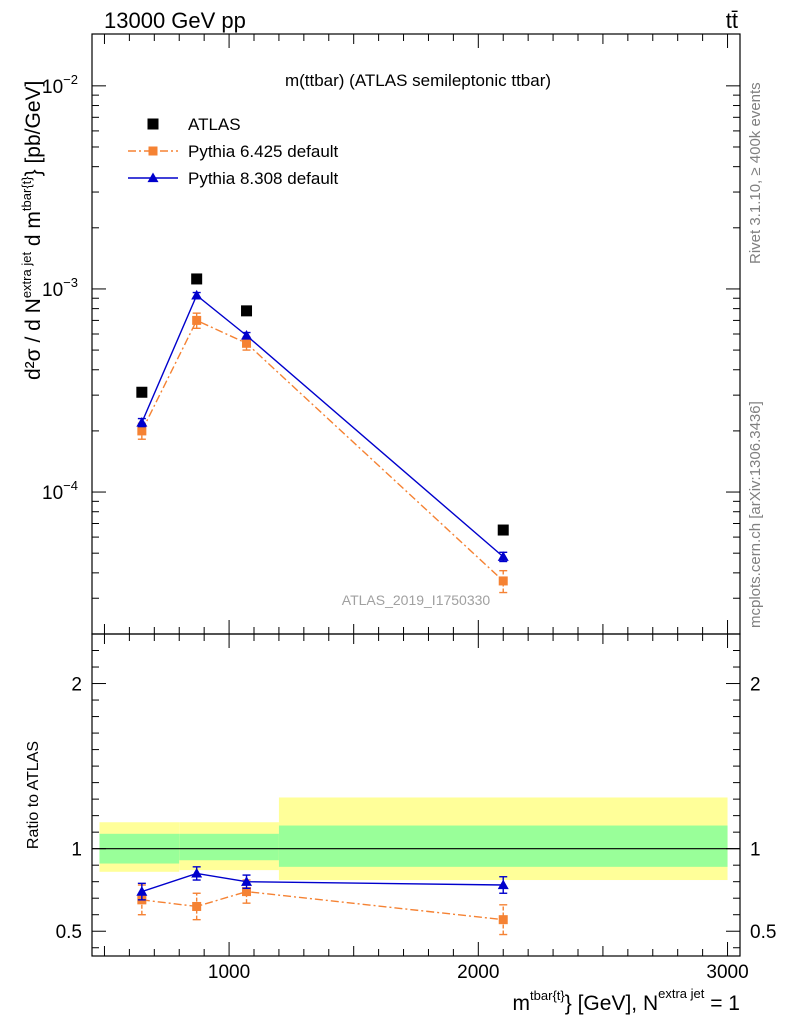 This screenshot has width=786, height=1024. Describe the element at coordinates (416, 600) in the screenshot. I see `analysis-watermark: ATLAS_2019_I1750330` at that location.